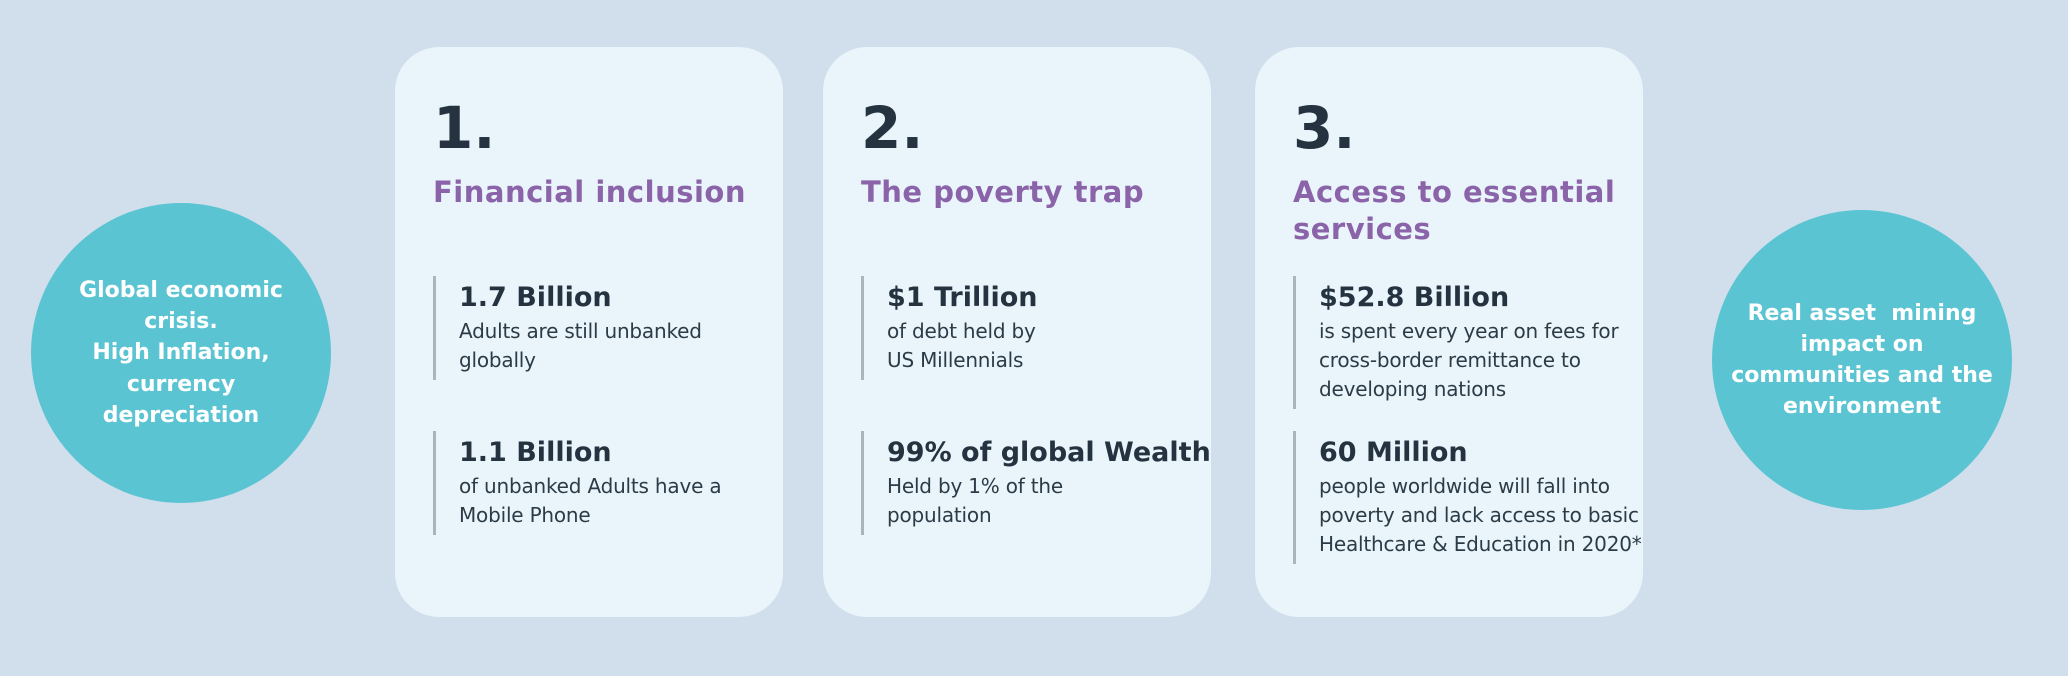 Image resolution: width=2068 pixels, height=676 pixels. What do you see at coordinates (892, 128) in the screenshot?
I see `card-2-number: 2.` at bounding box center [892, 128].